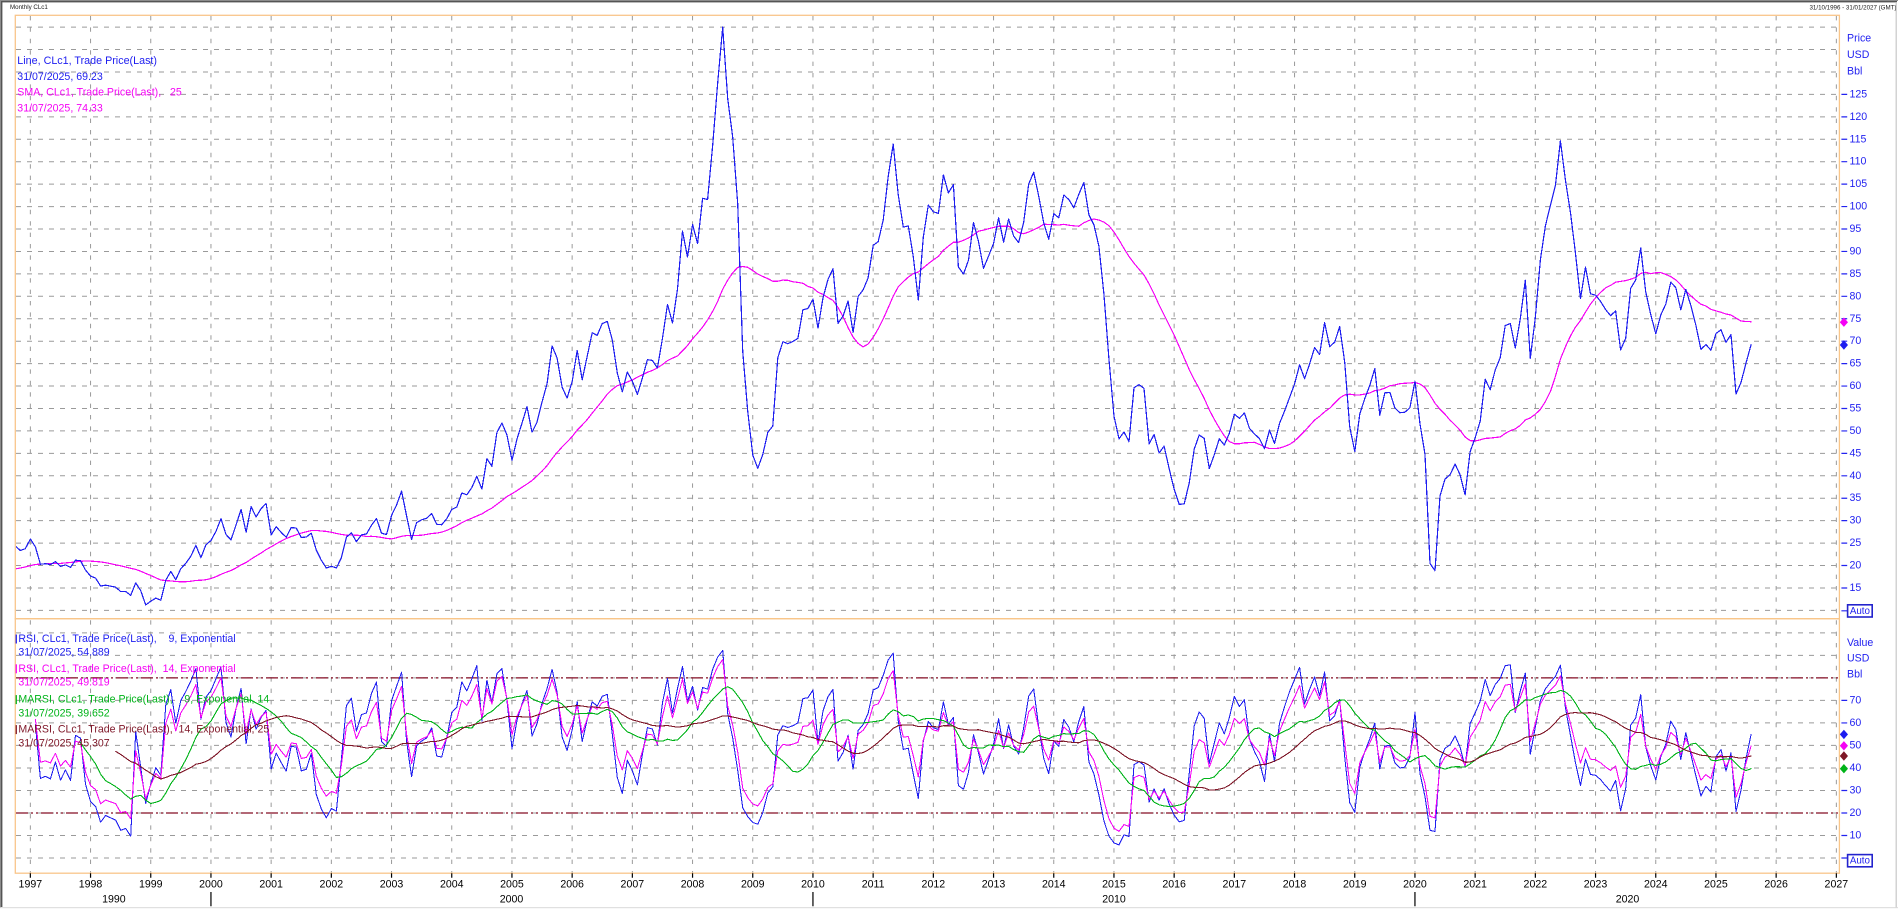 This screenshot has height=909, width=1898. What do you see at coordinates (332, 885) in the screenshot?
I see `svg-text: 2002` at bounding box center [332, 885].